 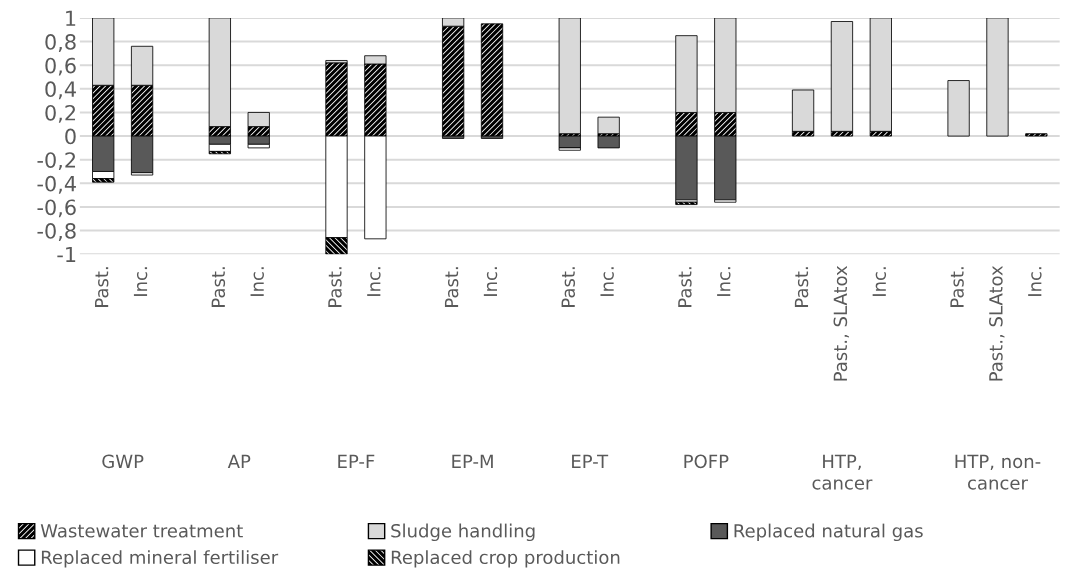 I want to click on y-tick-label: -0,8, so click(x=56, y=232).